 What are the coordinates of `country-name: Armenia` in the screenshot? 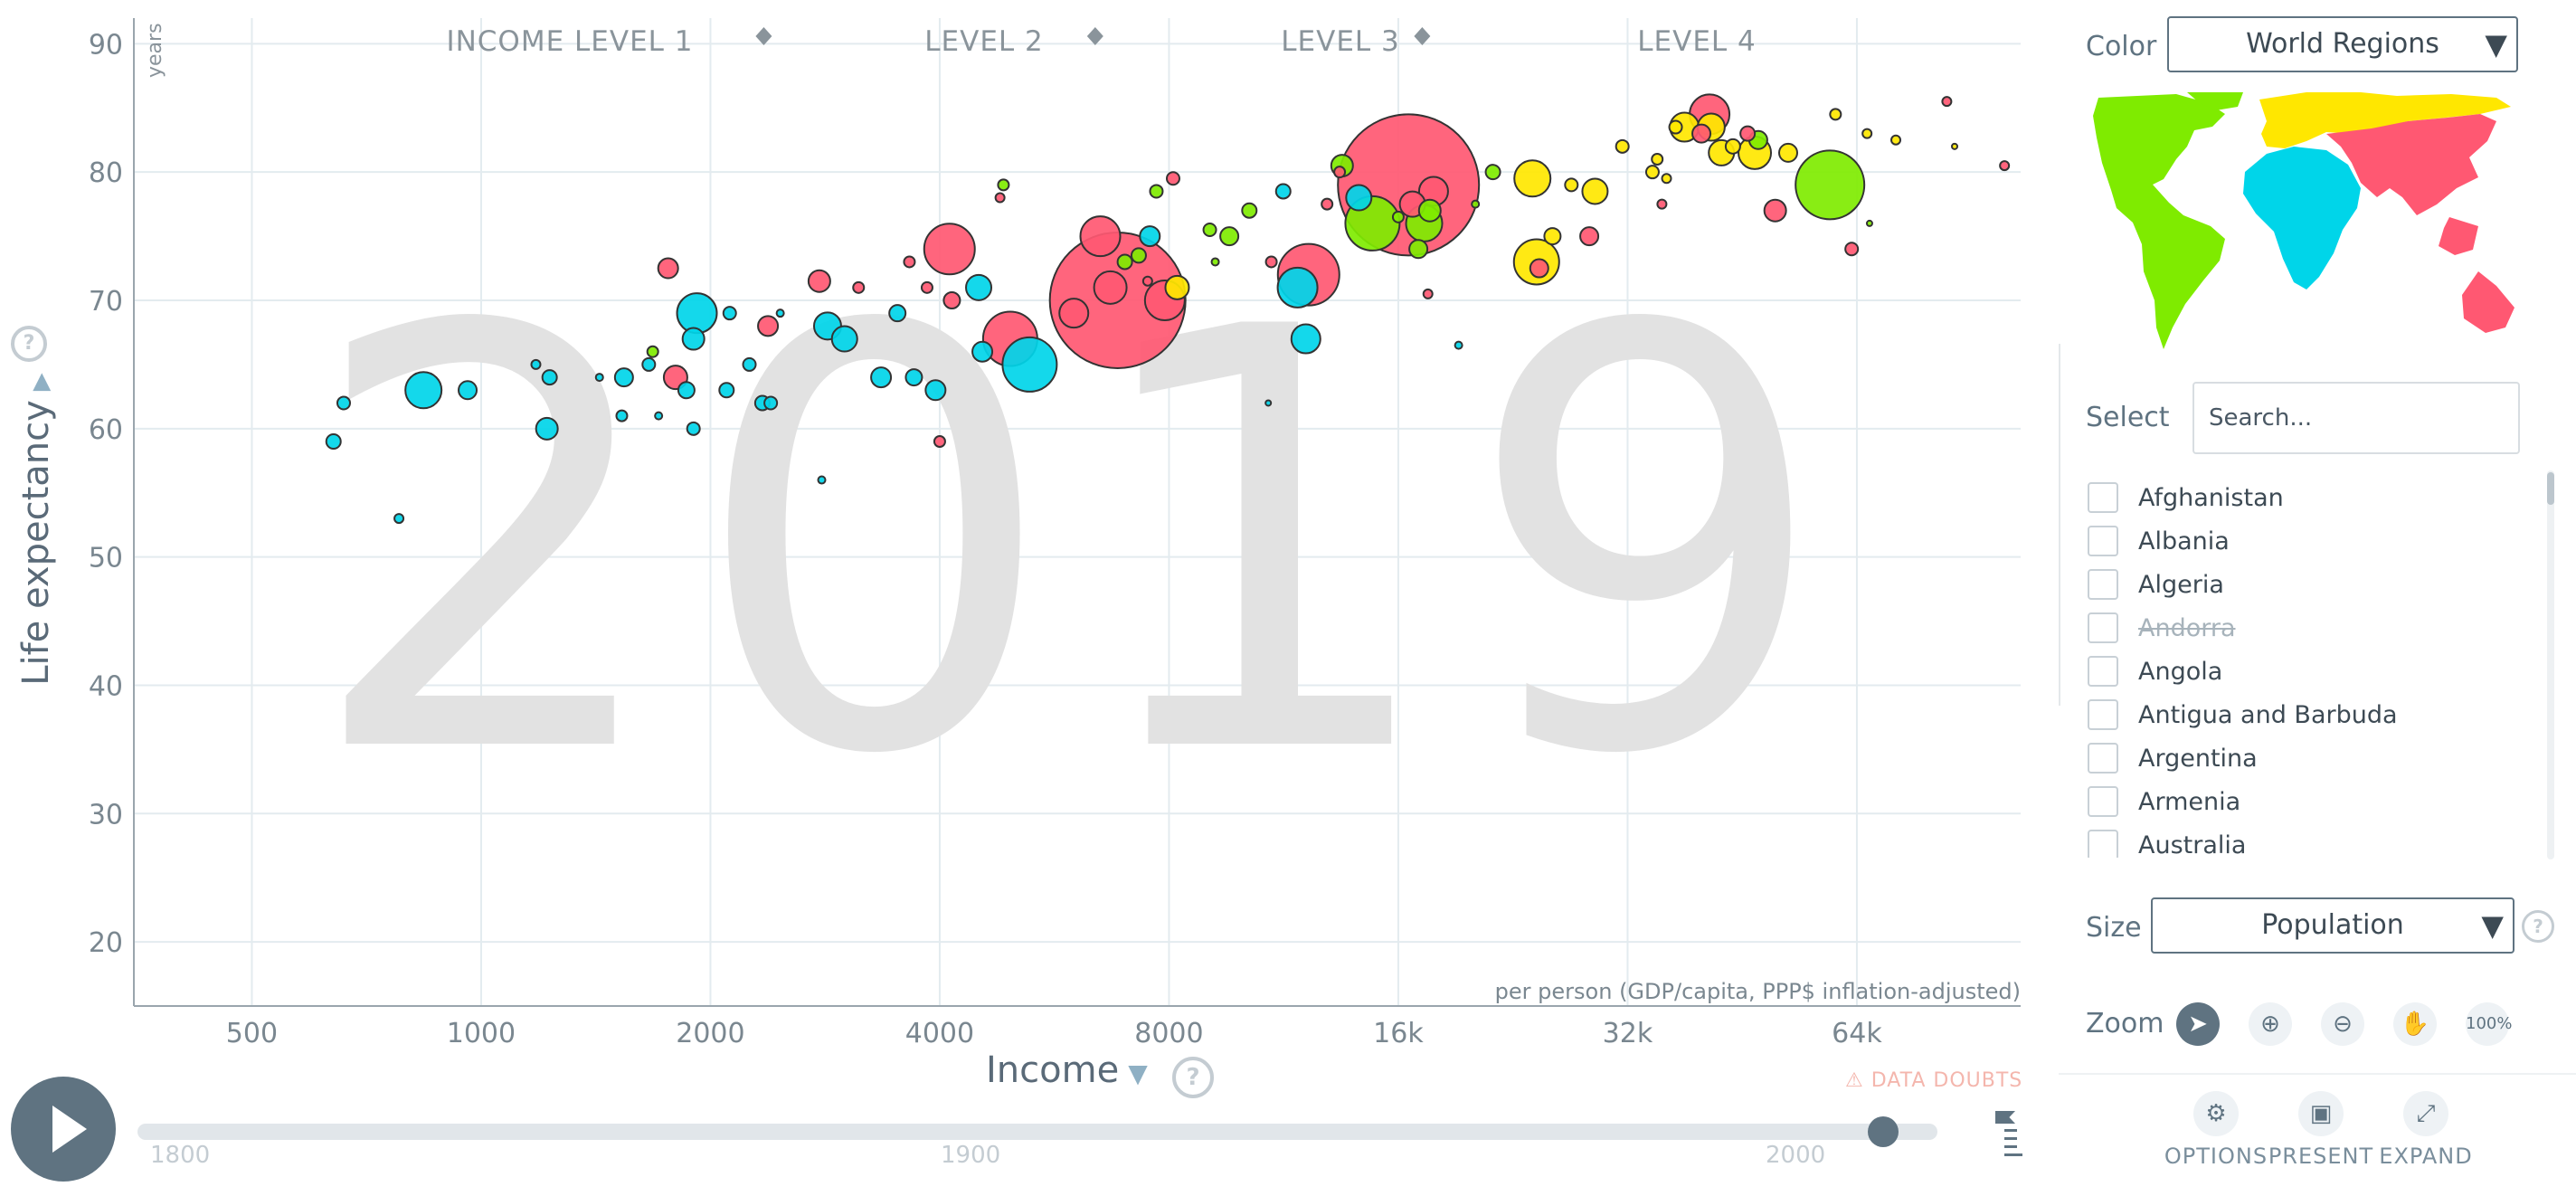 It's located at (2189, 801).